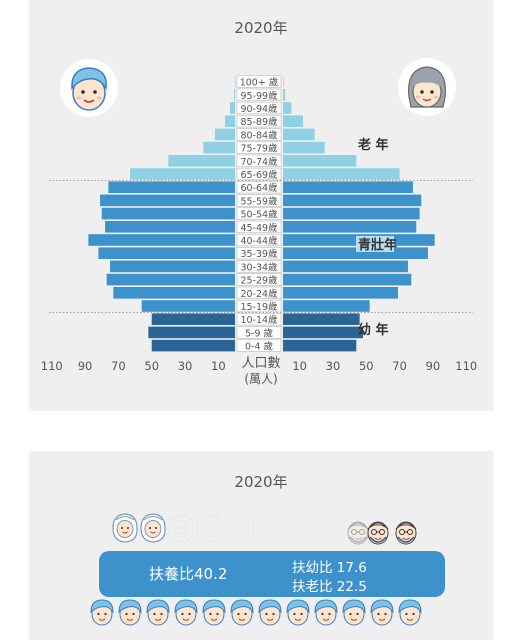 The image size is (520, 640). I want to click on dependency-ratio-bar: 扶養比40.2 扶幼比 17.6 扶老比 22.5, so click(272, 574).